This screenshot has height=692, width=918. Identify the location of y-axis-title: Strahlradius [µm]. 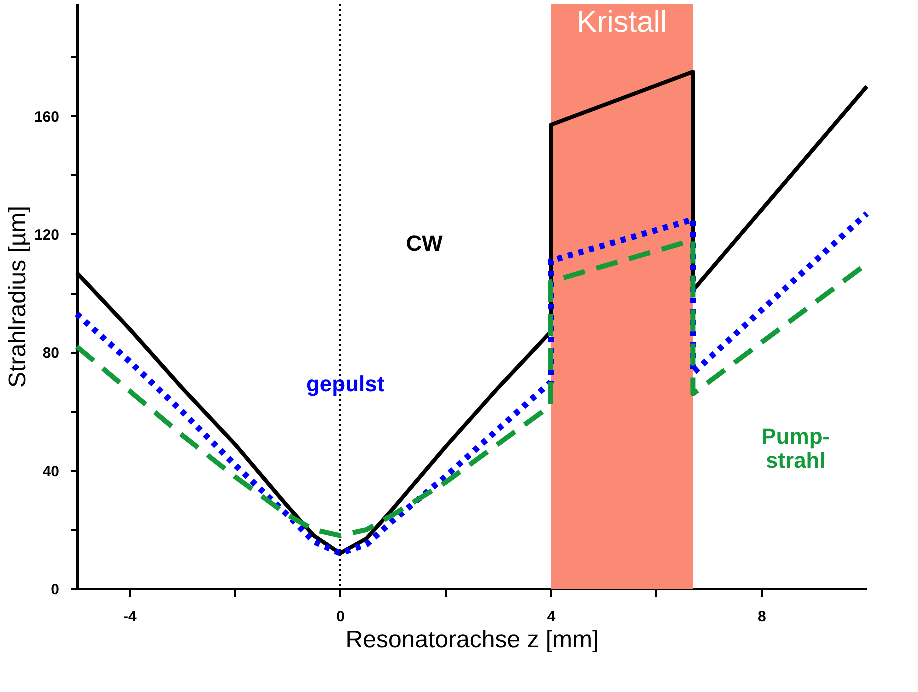
(18, 297).